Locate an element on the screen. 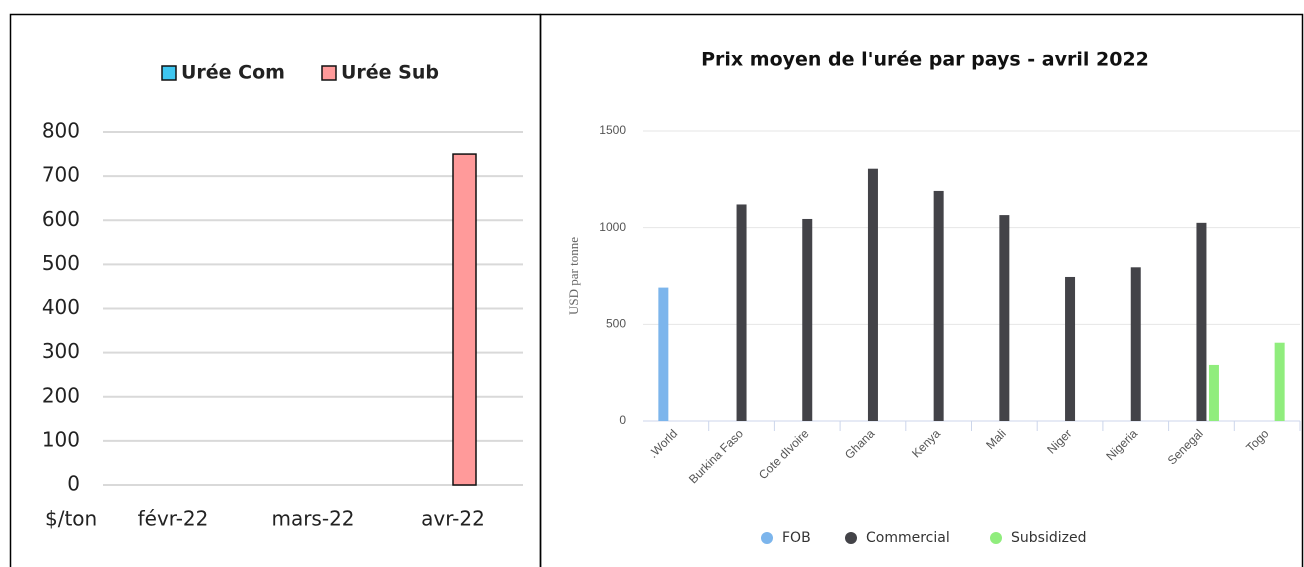  x-tick-label: Niger is located at coordinates (1059, 441).